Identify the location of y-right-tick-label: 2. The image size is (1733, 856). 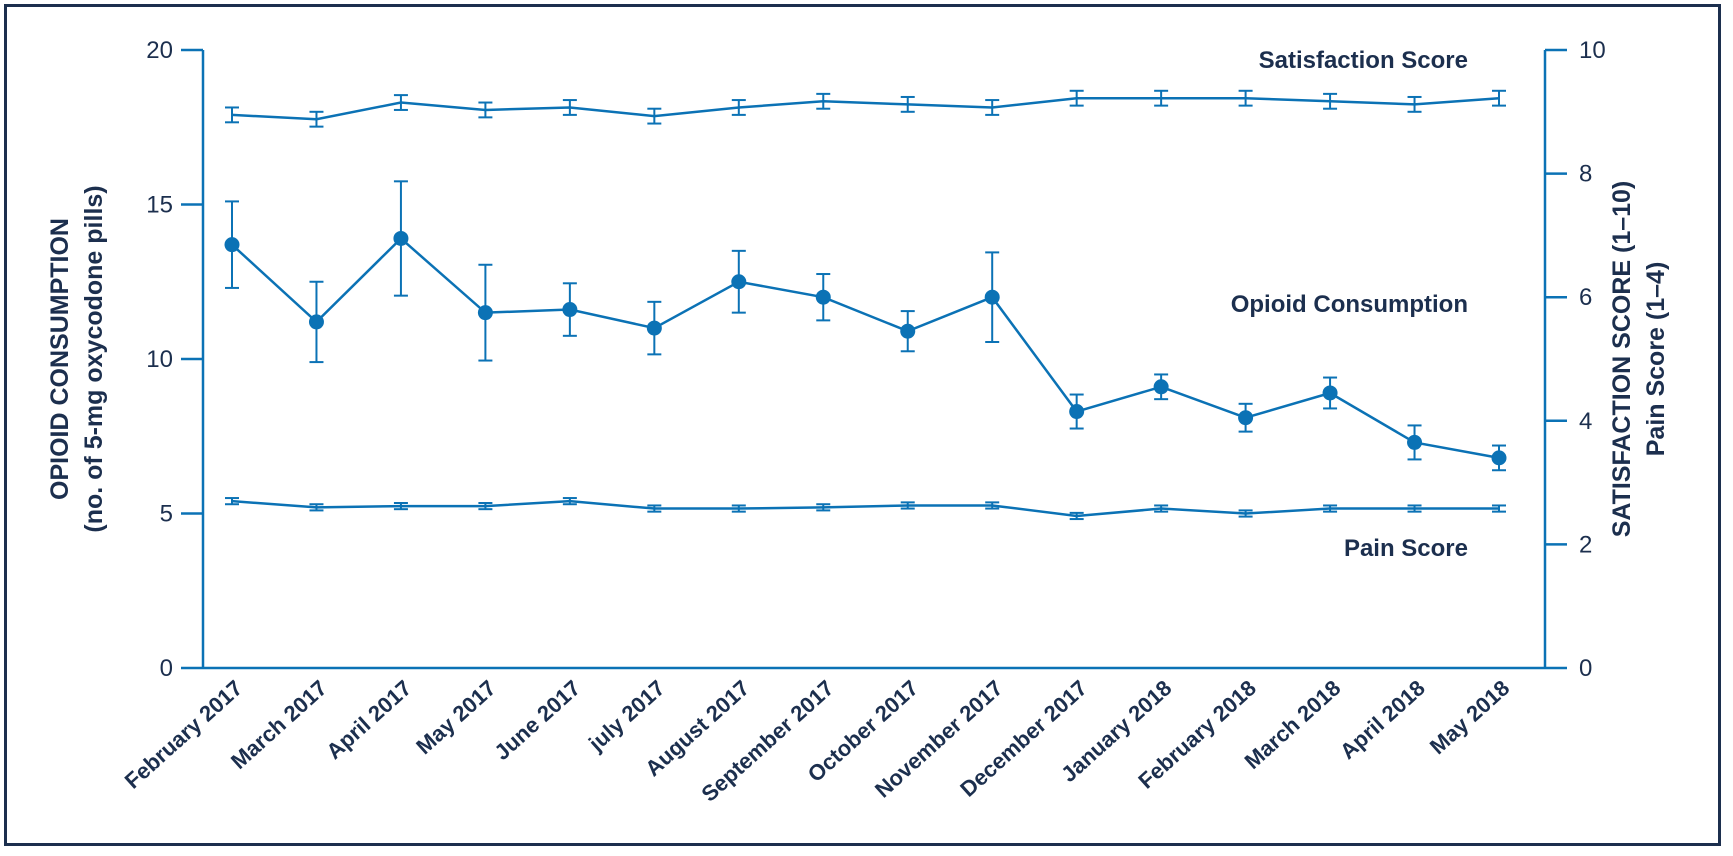
(1585, 544).